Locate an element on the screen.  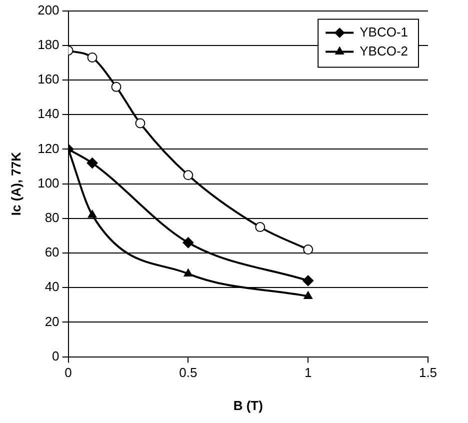
y-tick-label: 140 is located at coordinates (49, 114).